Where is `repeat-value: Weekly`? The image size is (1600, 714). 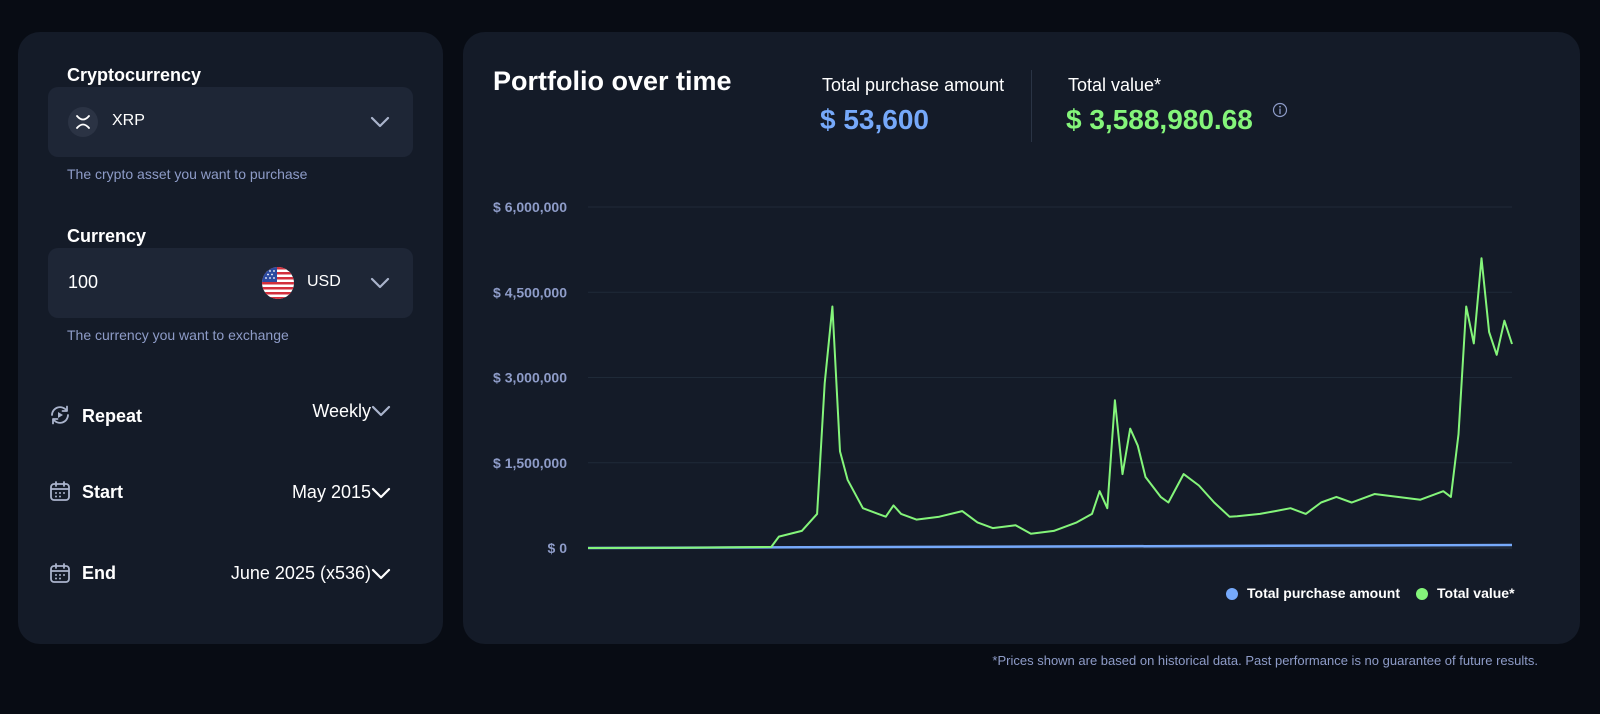
repeat-value: Weekly is located at coordinates (341, 411).